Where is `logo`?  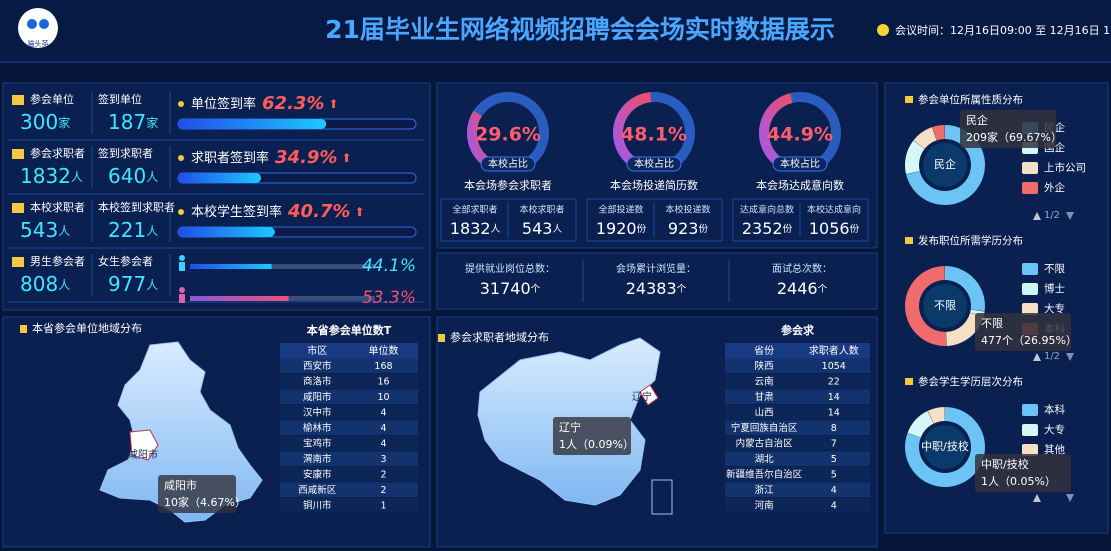
logo is located at coordinates (38, 28).